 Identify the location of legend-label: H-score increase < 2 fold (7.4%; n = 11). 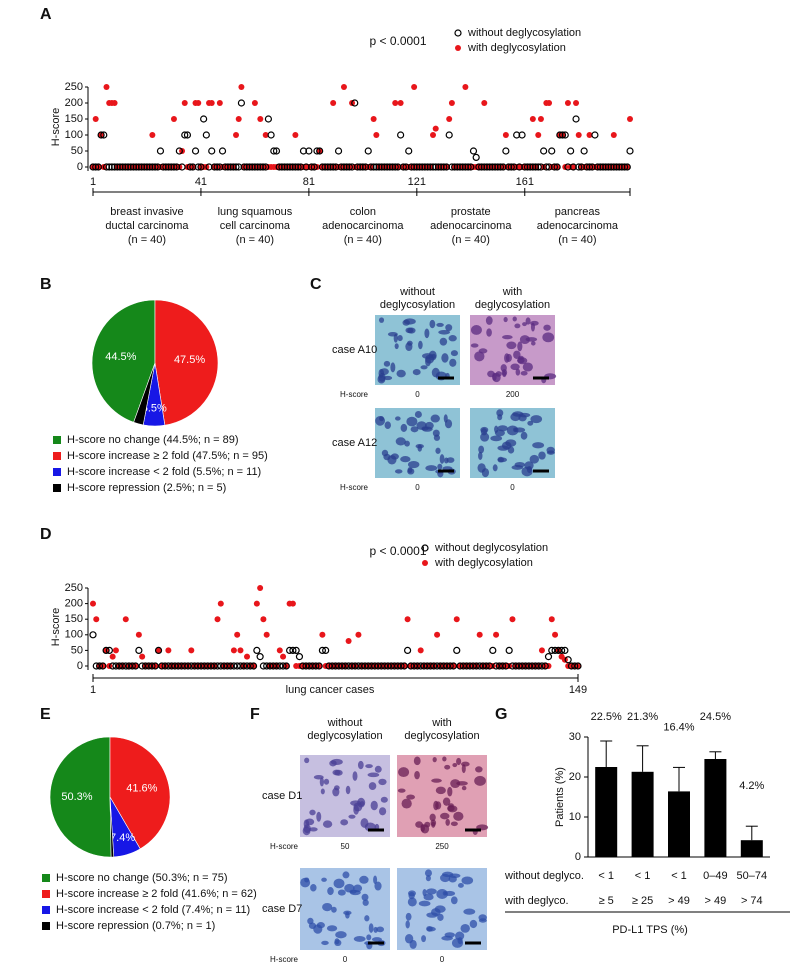
(153, 910).